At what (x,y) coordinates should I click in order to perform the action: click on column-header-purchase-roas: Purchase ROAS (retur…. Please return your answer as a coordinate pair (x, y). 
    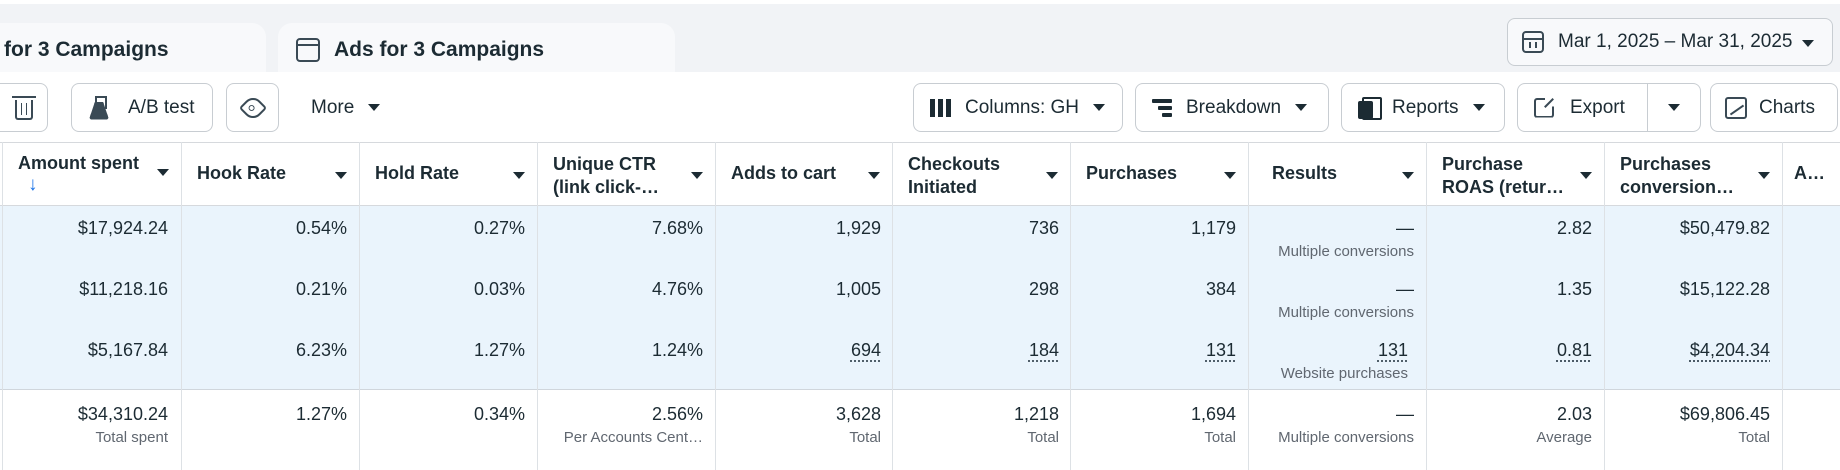
    Looking at the image, I should click on (1515, 174).